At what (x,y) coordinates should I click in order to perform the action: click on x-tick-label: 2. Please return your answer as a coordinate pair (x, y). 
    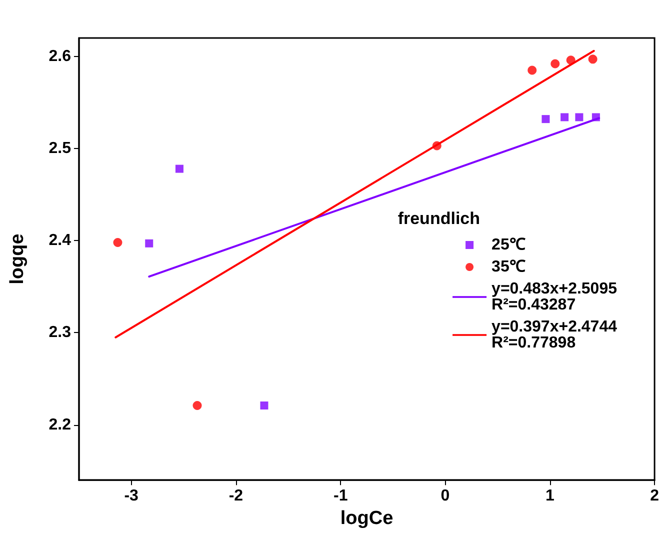
    Looking at the image, I should click on (655, 496).